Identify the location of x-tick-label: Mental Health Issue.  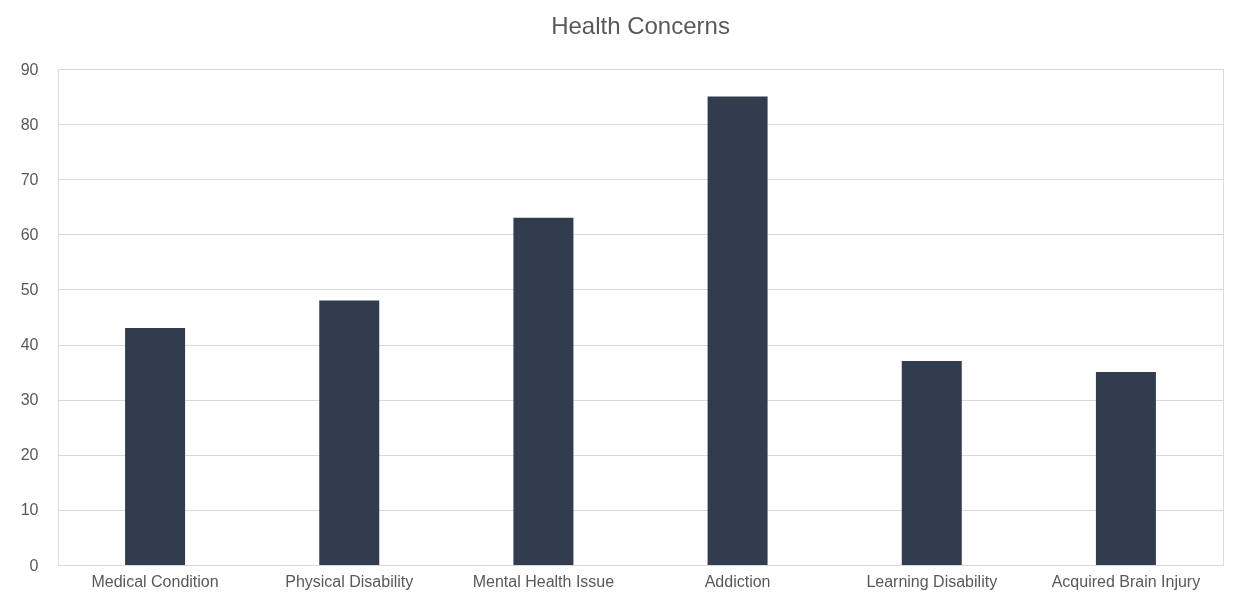
(543, 581).